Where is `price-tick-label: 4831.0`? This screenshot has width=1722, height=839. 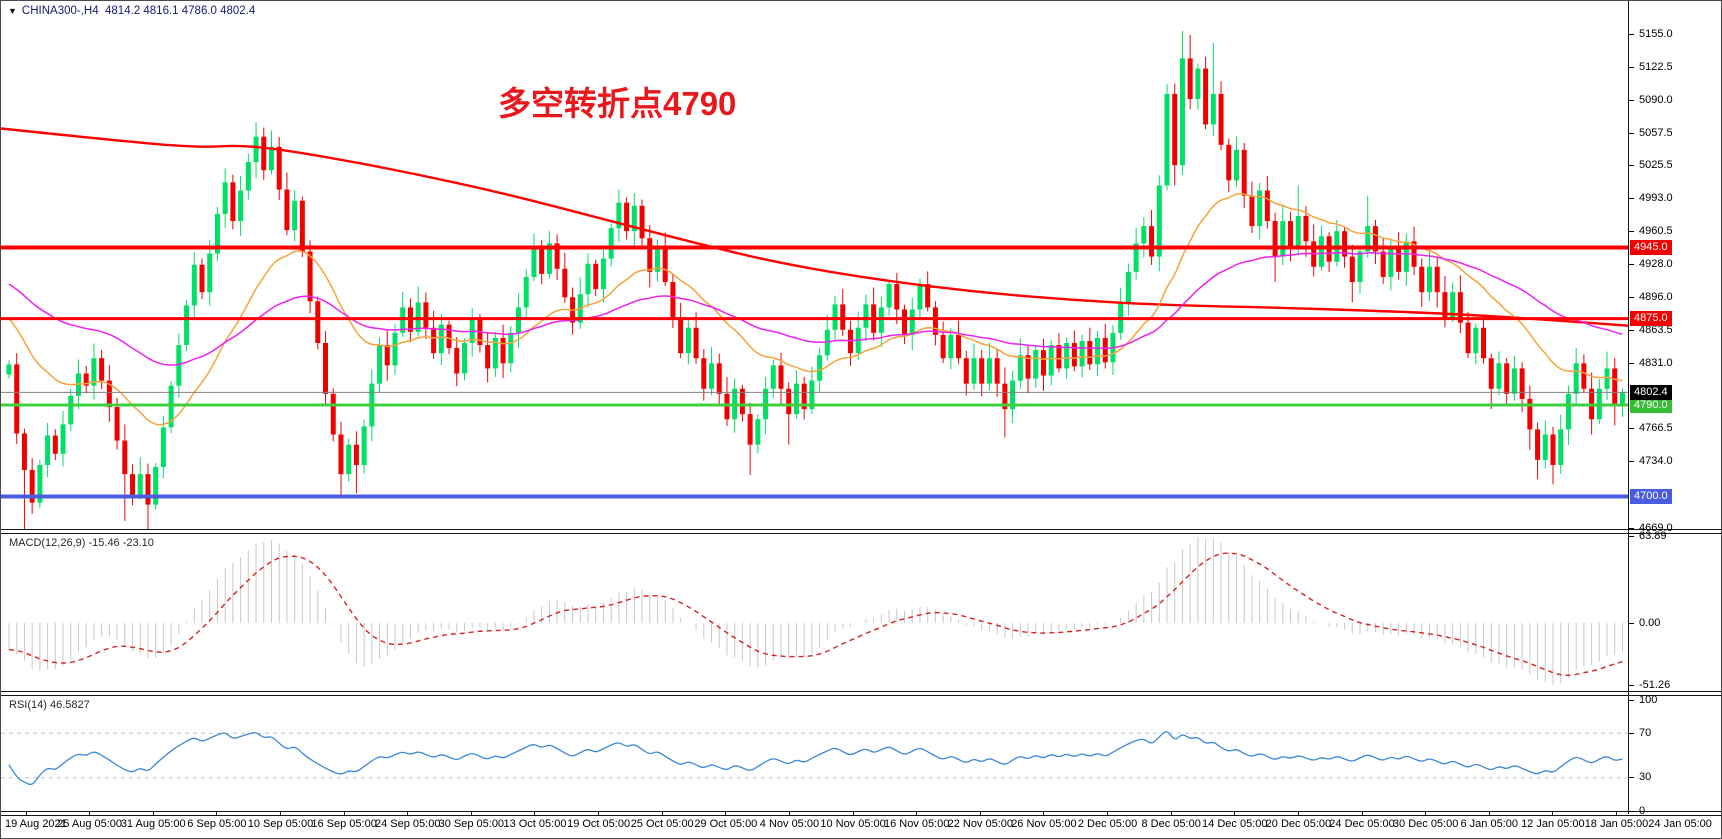 price-tick-label: 4831.0 is located at coordinates (1656, 363).